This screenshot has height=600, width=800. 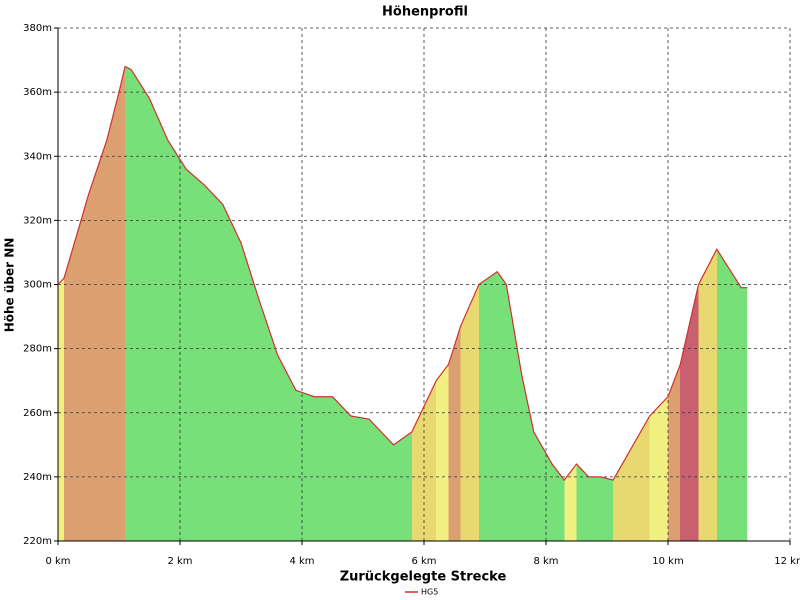 What do you see at coordinates (37, 285) in the screenshot?
I see `y-tick-label: 300m` at bounding box center [37, 285].